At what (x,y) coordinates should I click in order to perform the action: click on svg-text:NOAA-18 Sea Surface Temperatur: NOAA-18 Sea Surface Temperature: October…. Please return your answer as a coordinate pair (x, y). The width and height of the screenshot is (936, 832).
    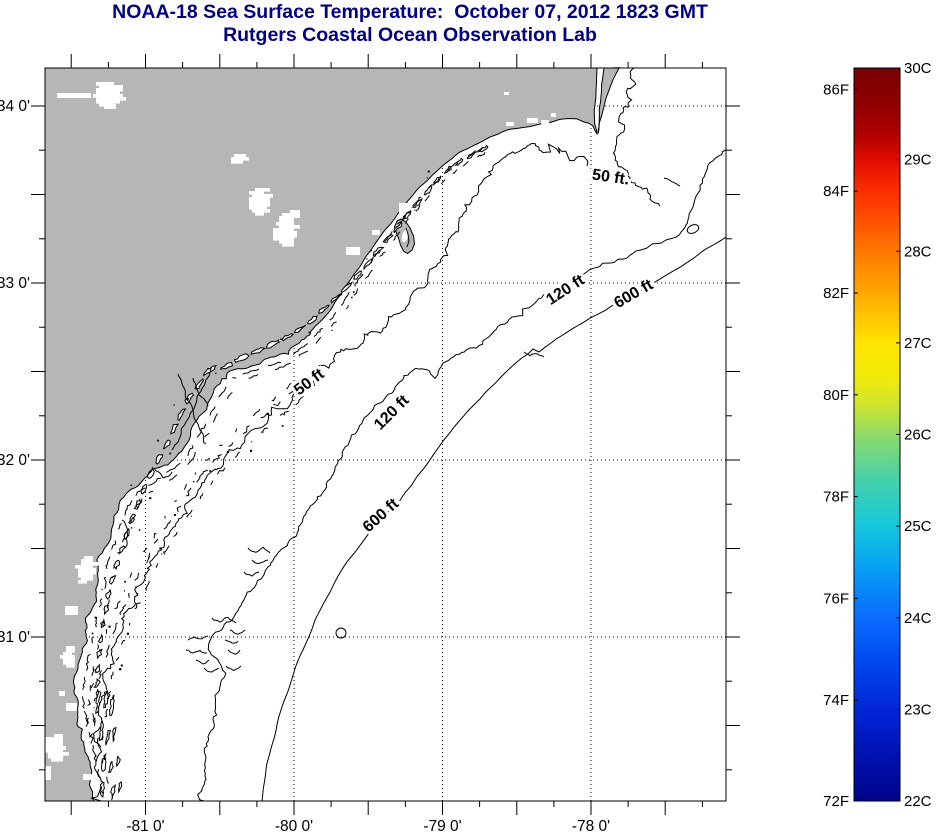
    Looking at the image, I should click on (410, 12).